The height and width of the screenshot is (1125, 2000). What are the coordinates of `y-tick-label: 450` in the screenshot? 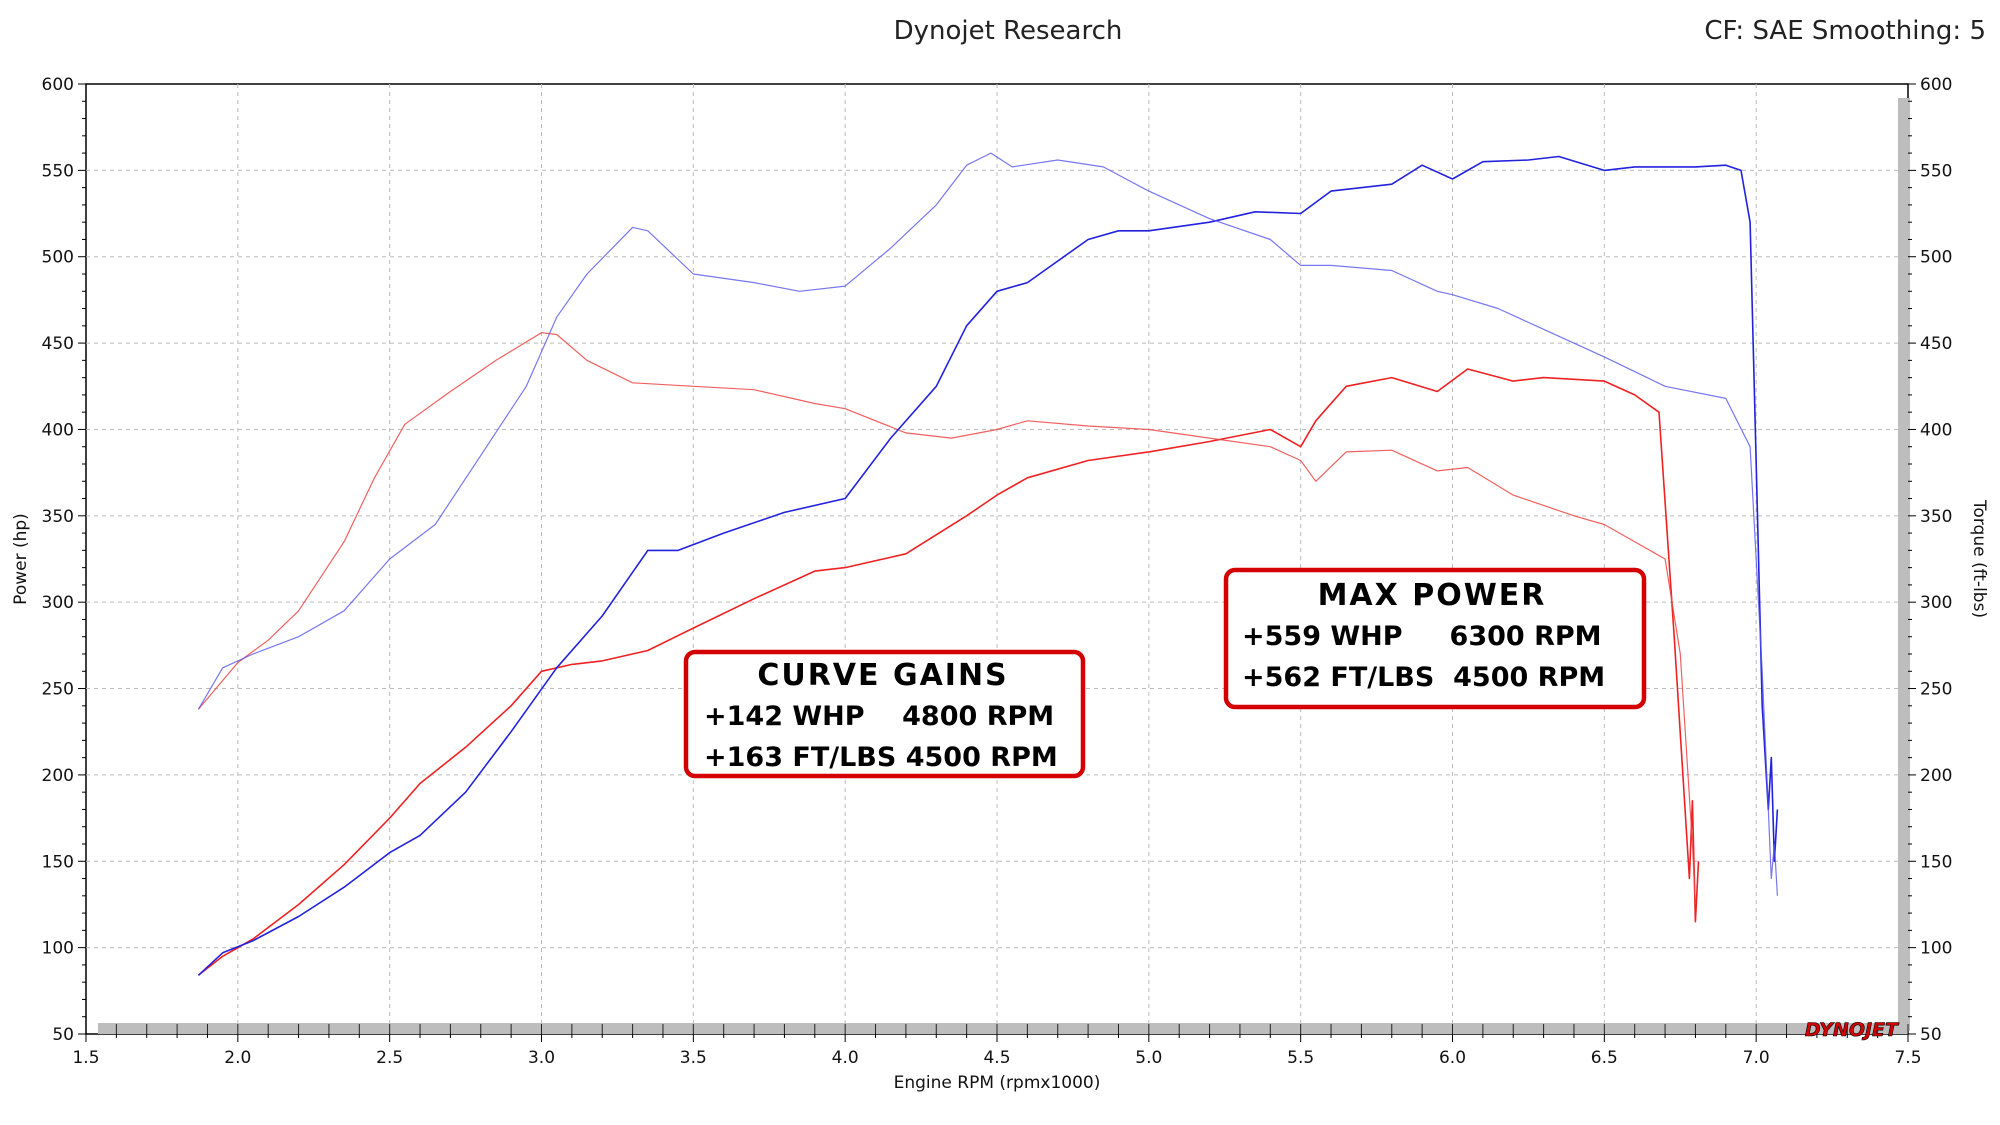 It's located at (58, 344).